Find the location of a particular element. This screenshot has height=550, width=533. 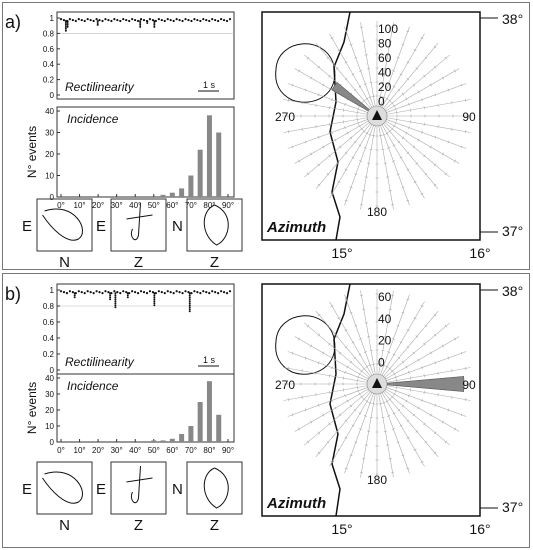

inc-xtick: 40° is located at coordinates (135, 205).